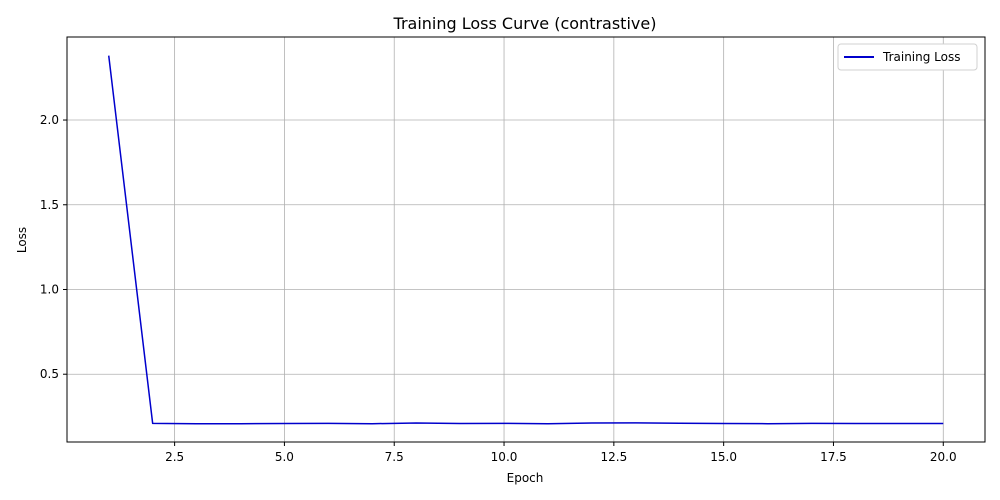 The height and width of the screenshot is (500, 1000). What do you see at coordinates (49, 120) in the screenshot?
I see `y-tick-label: 2.0` at bounding box center [49, 120].